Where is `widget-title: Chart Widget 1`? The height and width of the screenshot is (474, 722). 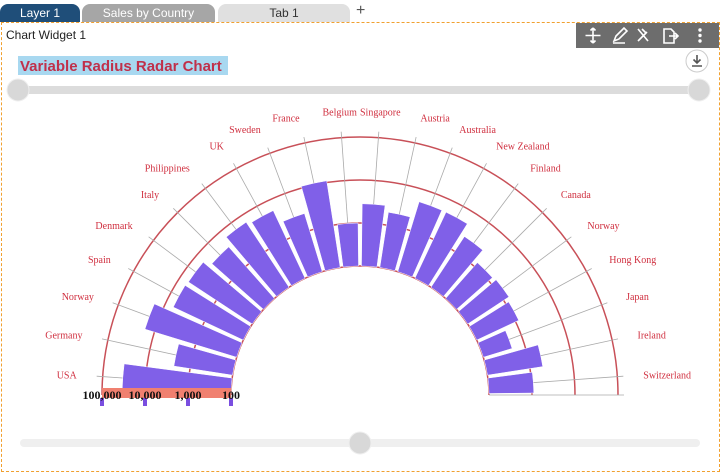 widget-title: Chart Widget 1 is located at coordinates (46, 35).